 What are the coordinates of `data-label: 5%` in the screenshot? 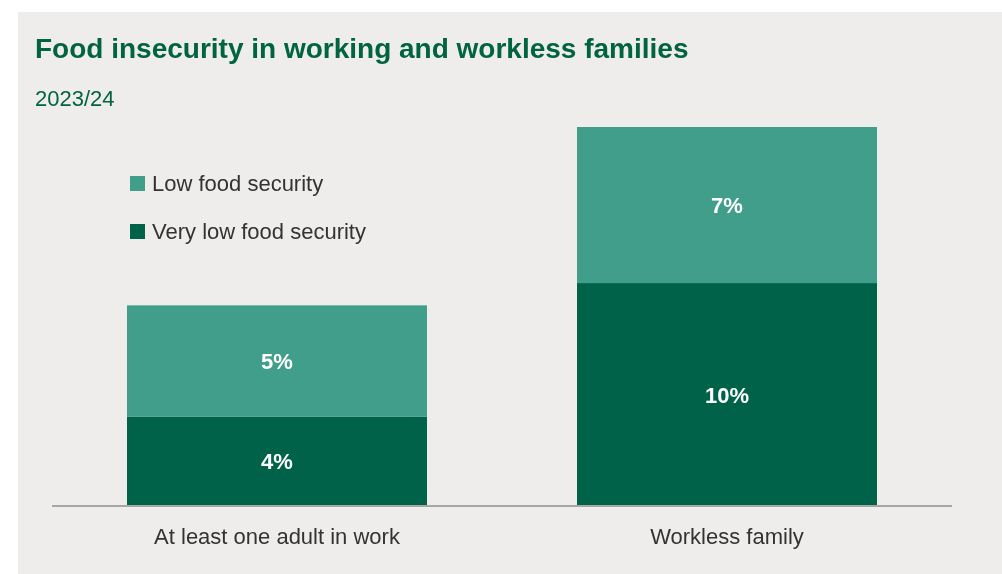 It's located at (277, 362).